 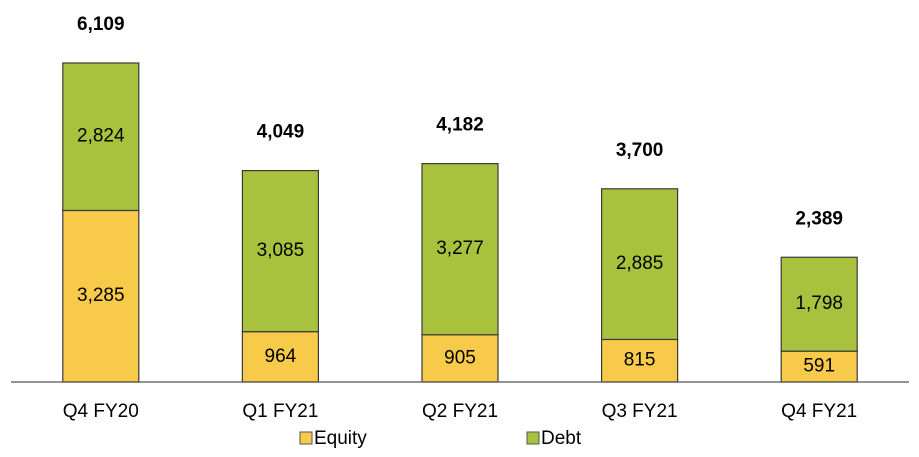 I want to click on data-label: 591, so click(x=819, y=366).